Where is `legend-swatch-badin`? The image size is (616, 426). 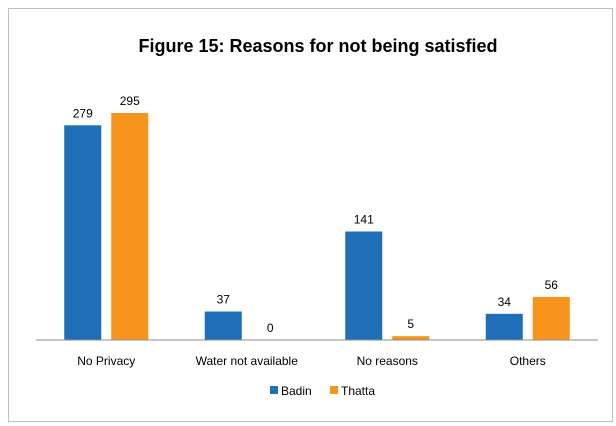
legend-swatch-badin is located at coordinates (274, 390).